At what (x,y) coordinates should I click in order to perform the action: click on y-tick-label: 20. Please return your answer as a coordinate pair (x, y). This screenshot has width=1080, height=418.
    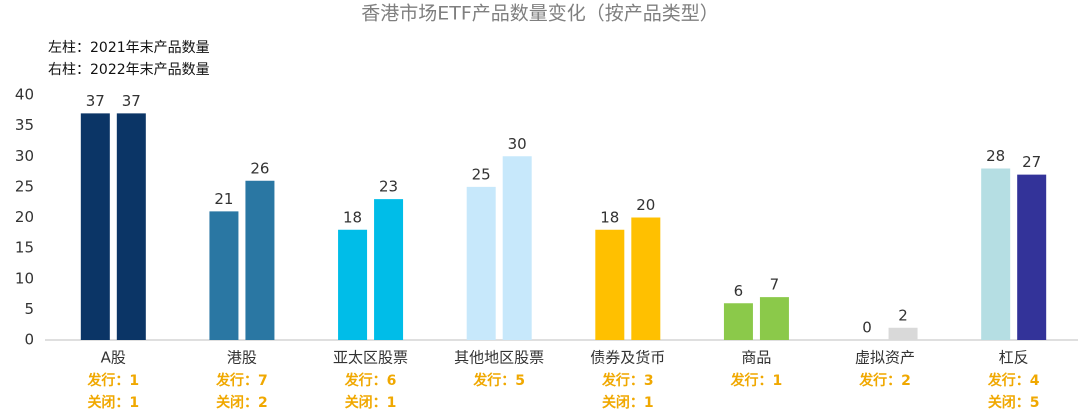
    Looking at the image, I should click on (24, 217).